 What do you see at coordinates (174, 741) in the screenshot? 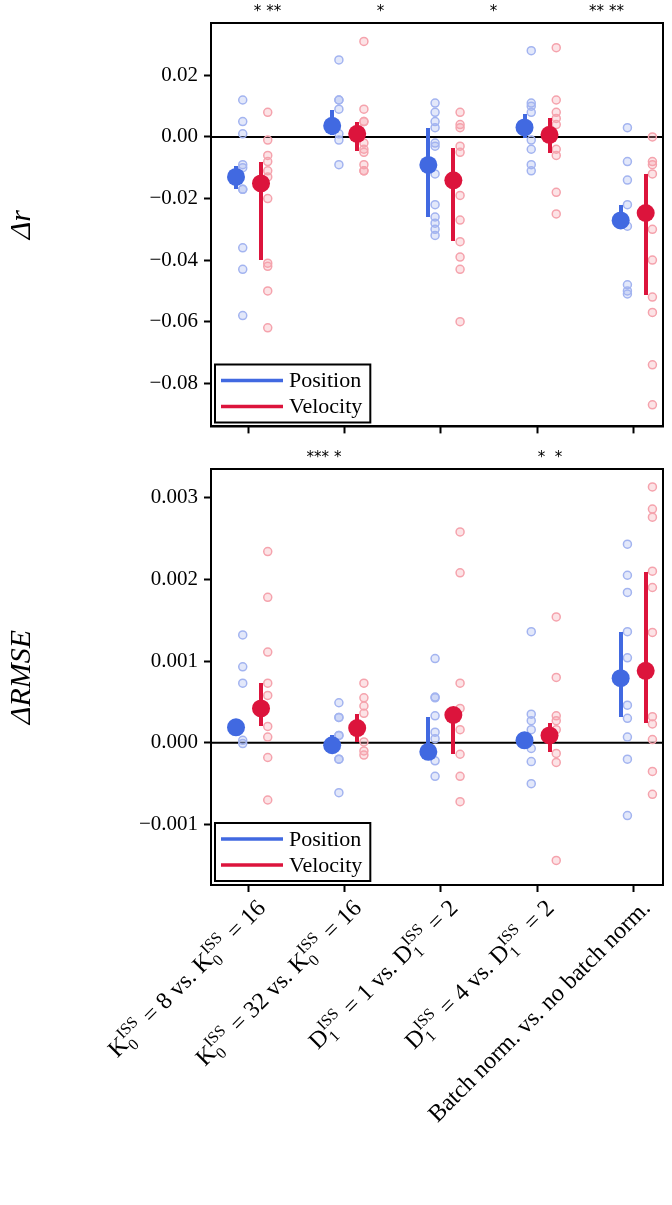
I see `y-tick-label: 0.000` at bounding box center [174, 741].